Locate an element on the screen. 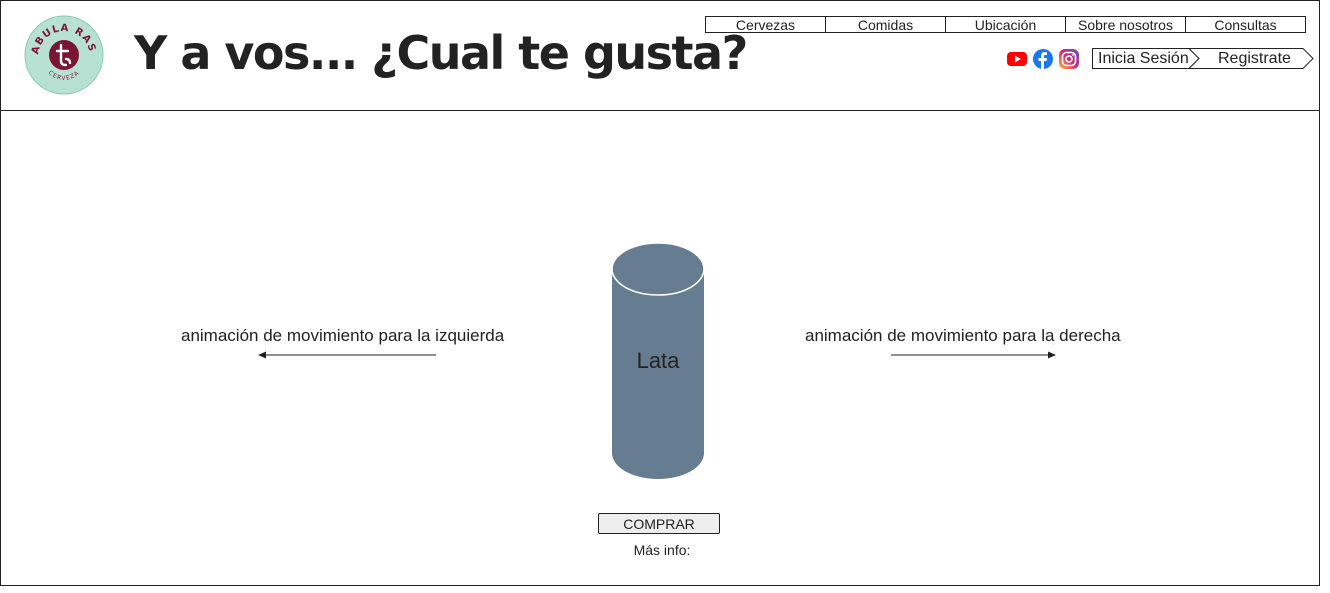  right-arrow is located at coordinates (973, 355).